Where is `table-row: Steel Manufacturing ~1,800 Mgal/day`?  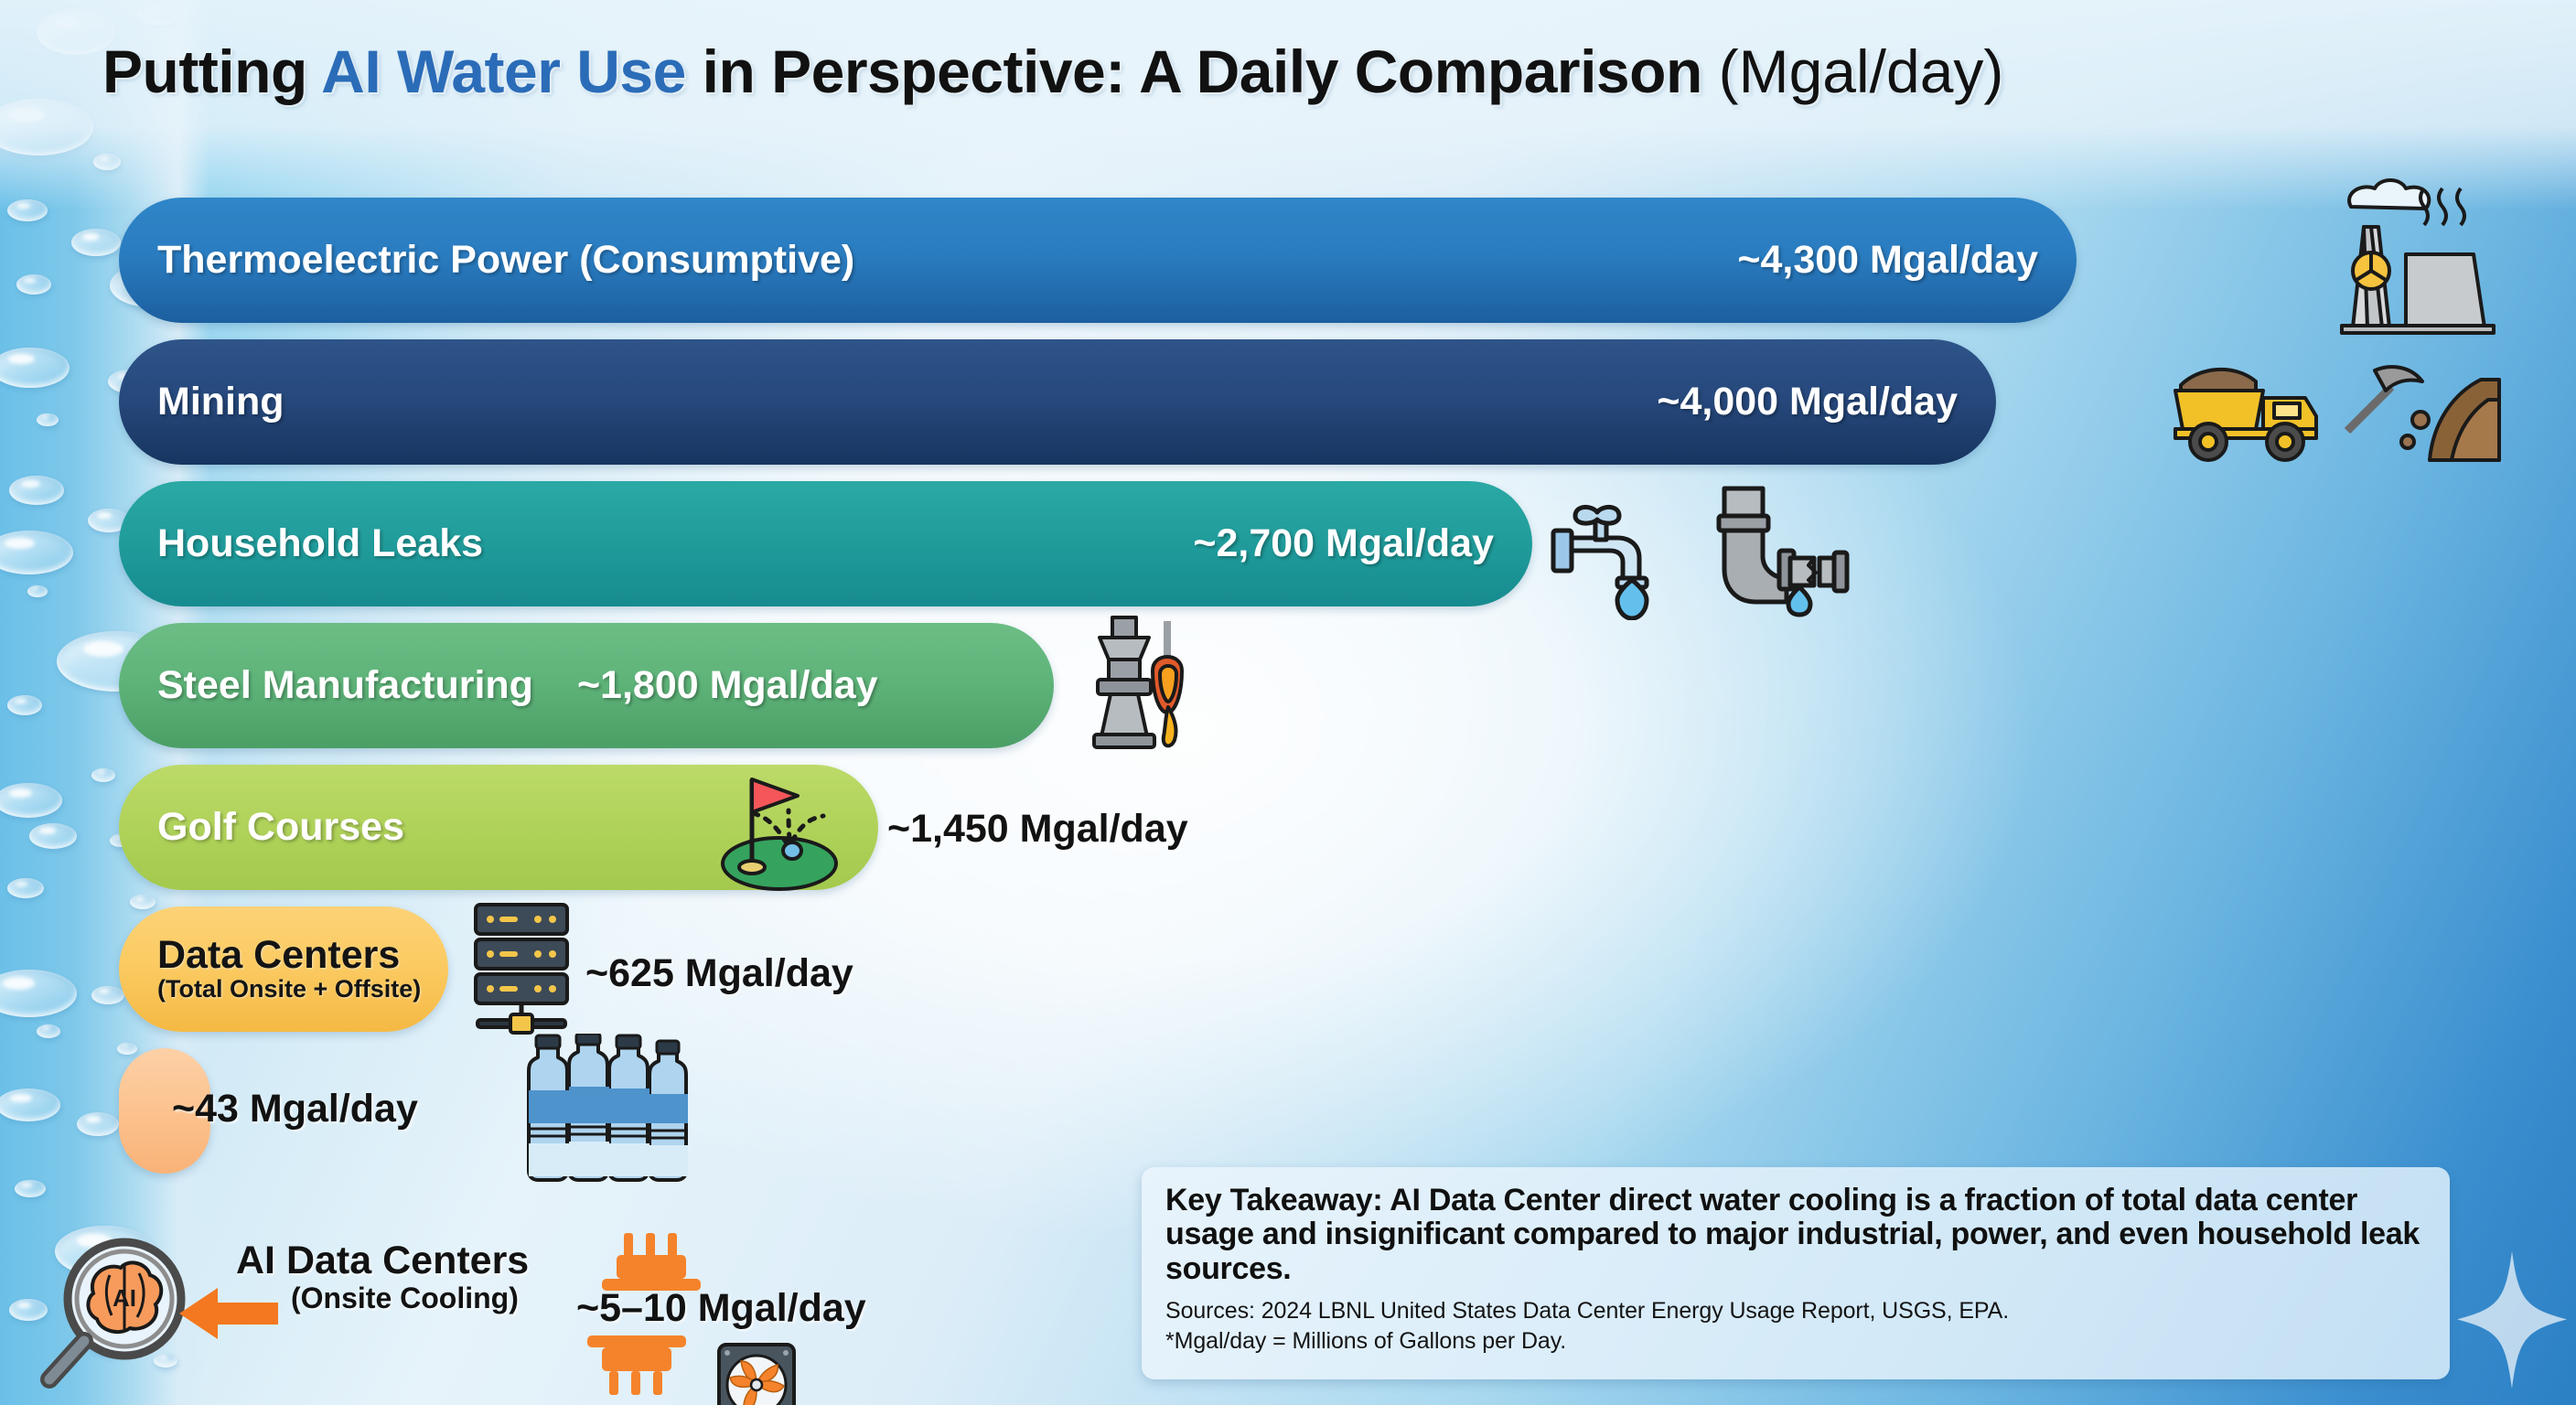
table-row: Steel Manufacturing ~1,800 Mgal/day is located at coordinates (1288, 688).